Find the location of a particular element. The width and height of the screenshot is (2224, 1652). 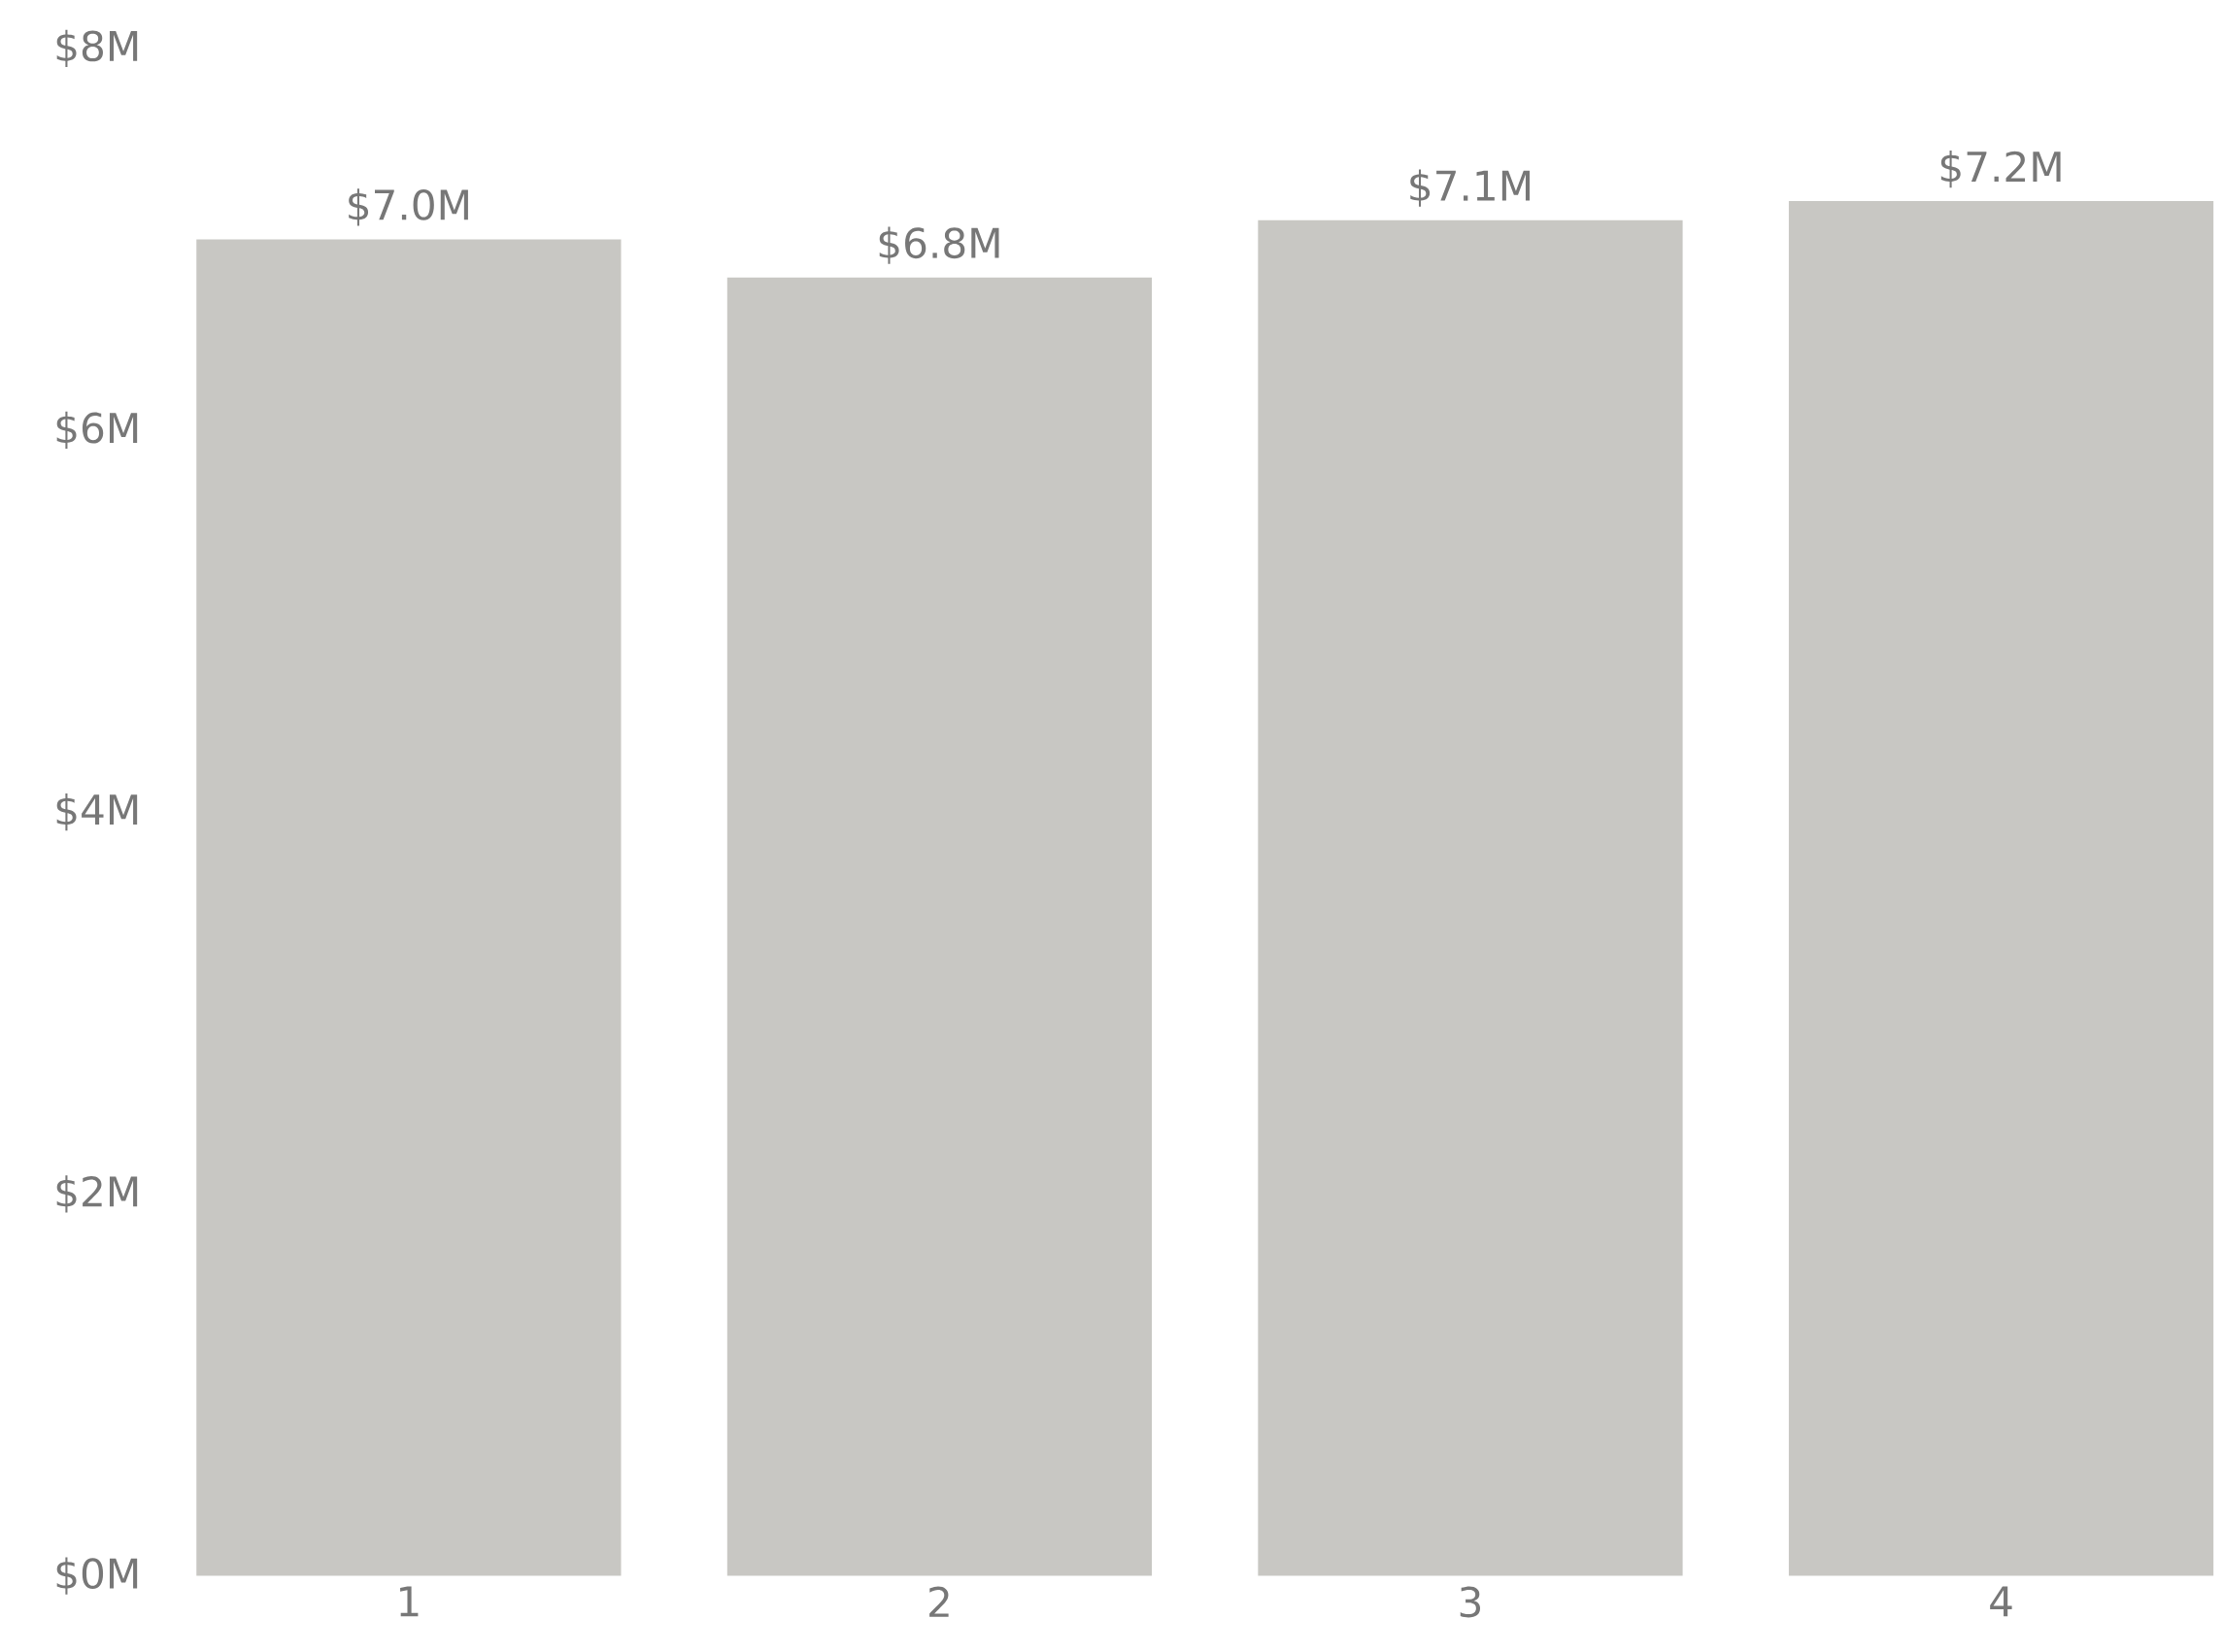

x-tick-label: 2 is located at coordinates (939, 1601).